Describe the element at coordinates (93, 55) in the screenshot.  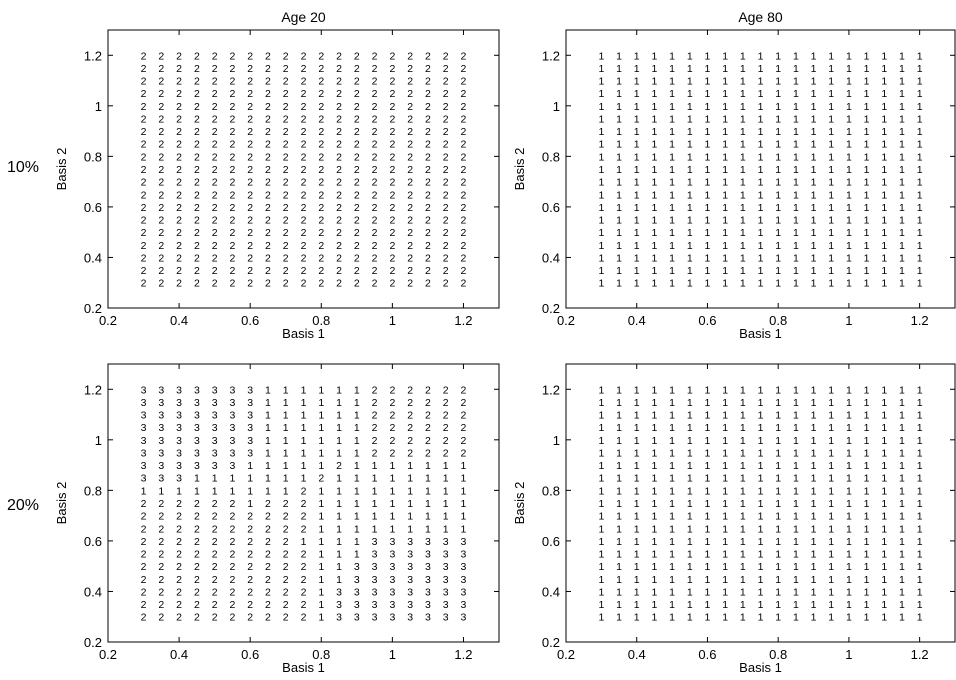
I see `y-tick-label: 1.2` at that location.